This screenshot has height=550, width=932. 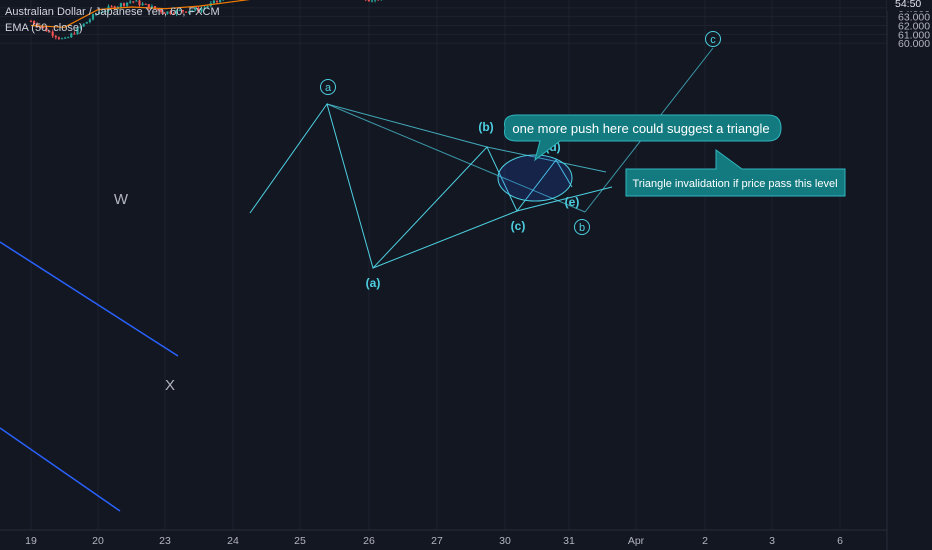 I want to click on indicator-label: EMA (50, close), so click(x=44, y=28).